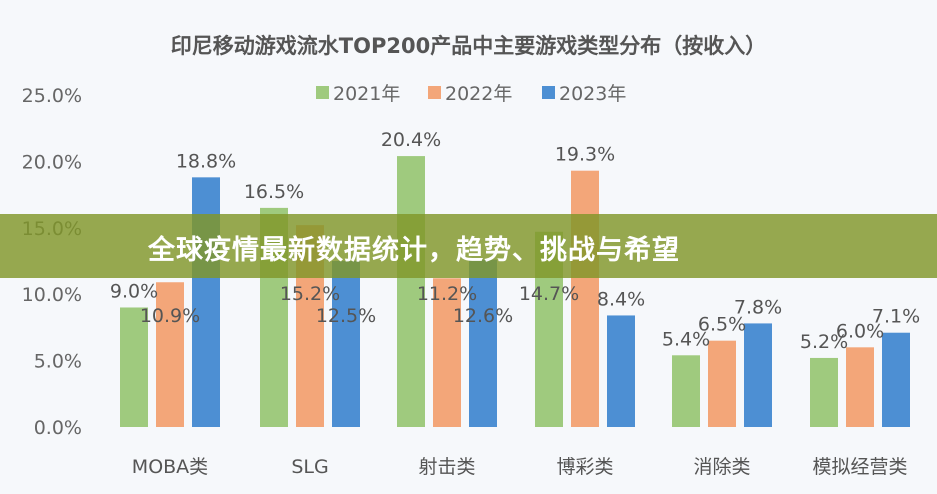 This screenshot has height=494, width=937. I want to click on data-label: 11.2%, so click(447, 294).